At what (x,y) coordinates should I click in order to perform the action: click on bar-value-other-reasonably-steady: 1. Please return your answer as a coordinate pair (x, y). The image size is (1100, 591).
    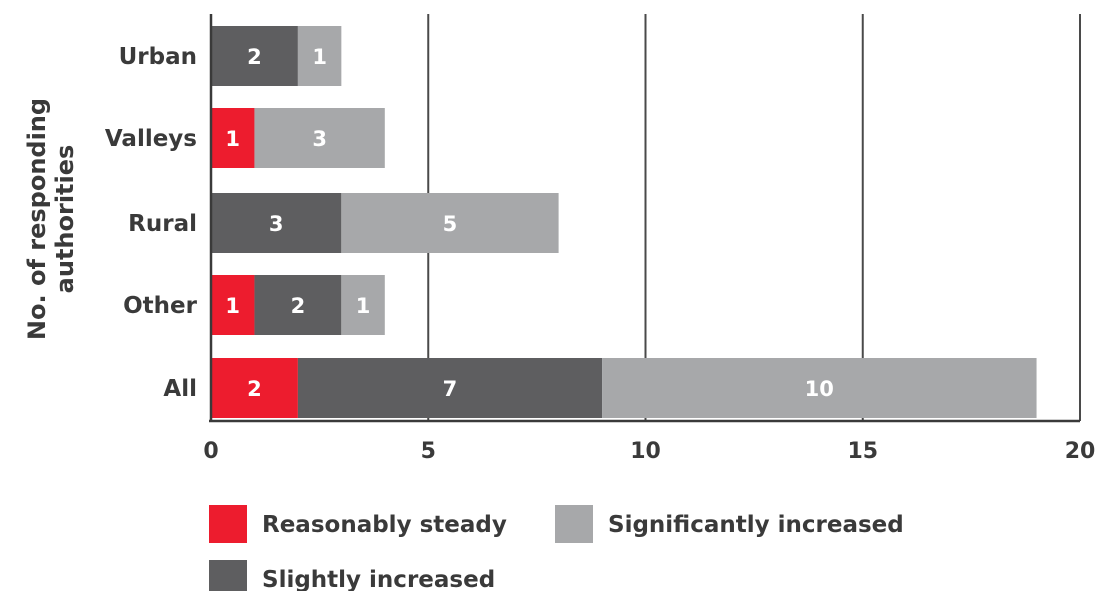
    Looking at the image, I should click on (232, 306).